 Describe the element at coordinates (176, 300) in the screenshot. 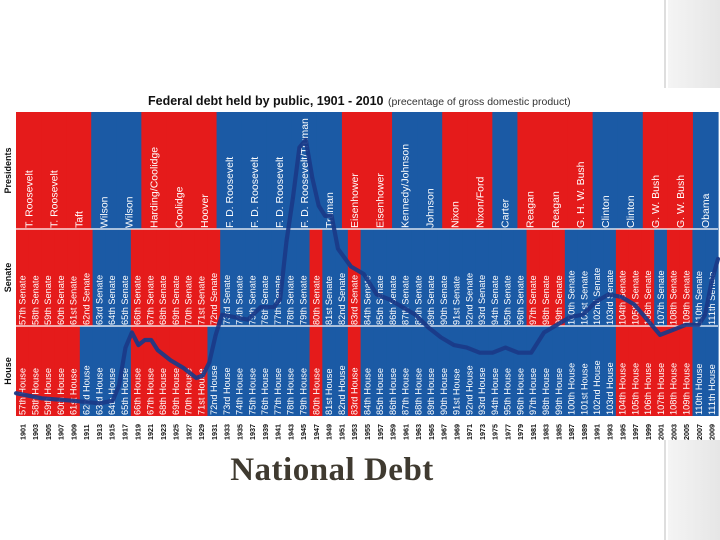

I see `senate-label: 69th Senate` at that location.